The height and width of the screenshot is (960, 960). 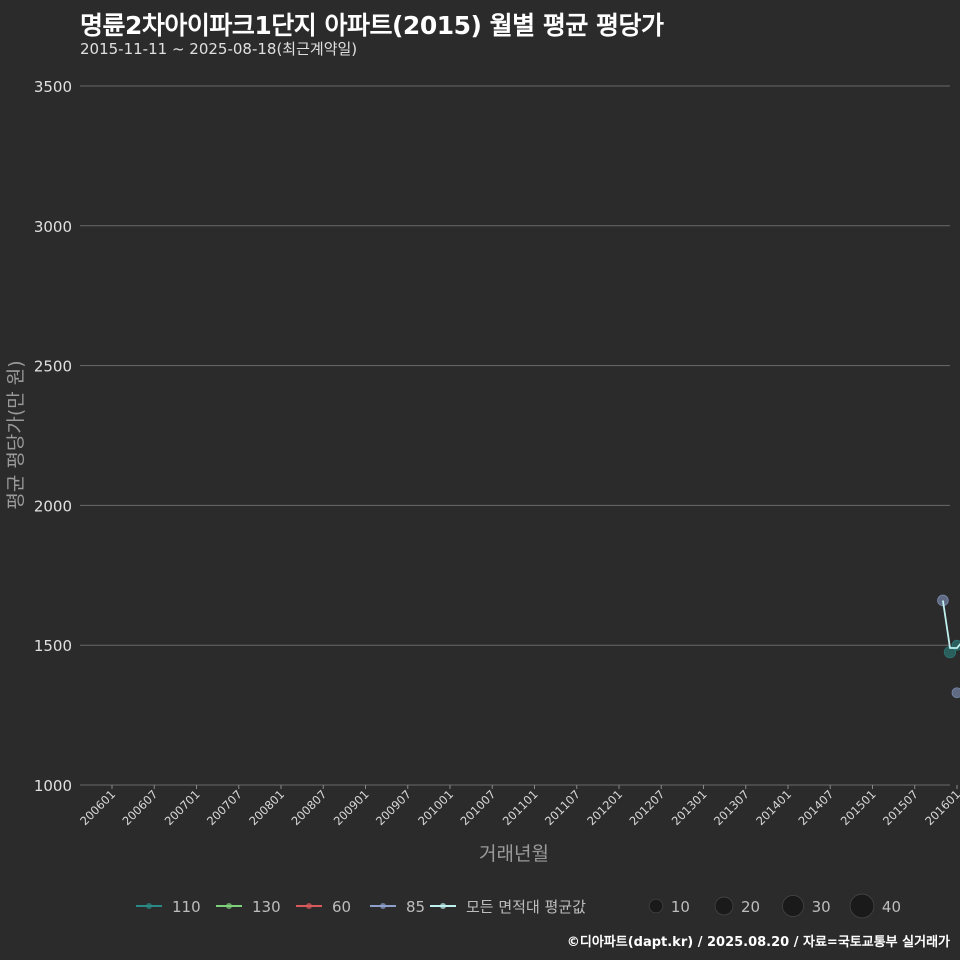 What do you see at coordinates (435, 807) in the screenshot?
I see `x-tick-label: 201001` at bounding box center [435, 807].